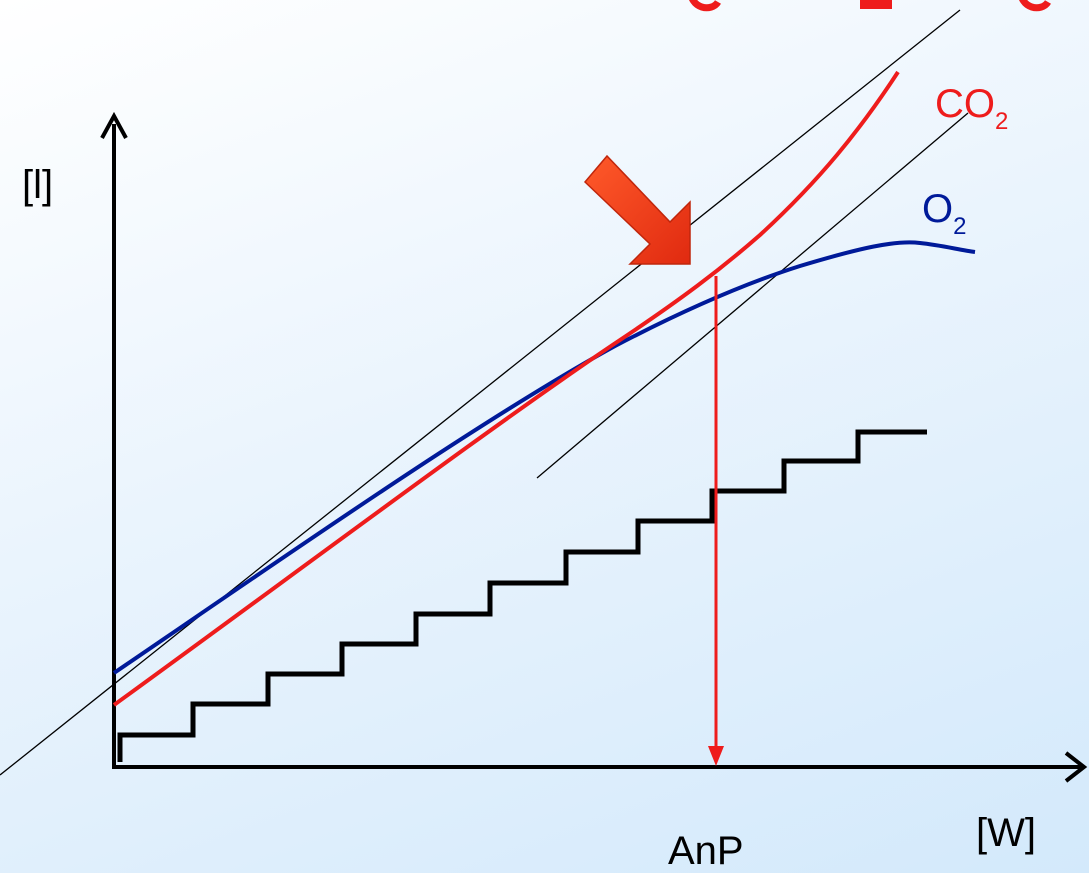  Describe the element at coordinates (600, 767) in the screenshot. I see `x-axis` at that location.